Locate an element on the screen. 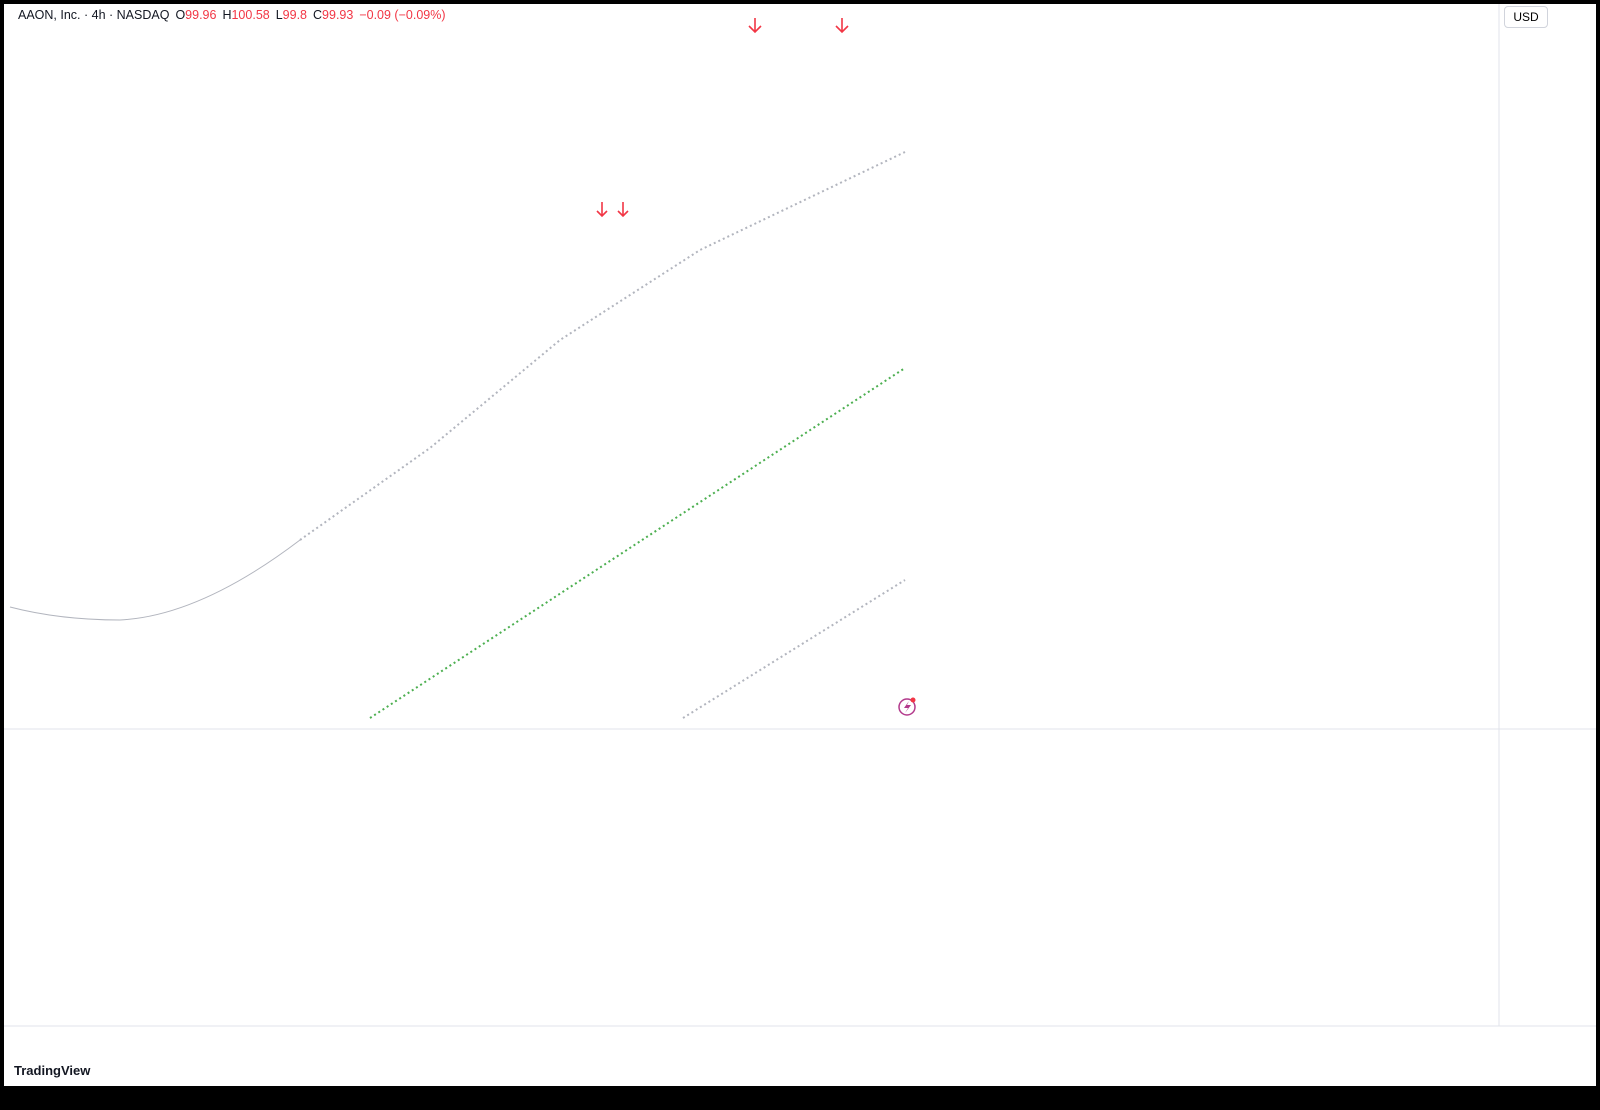  trend-lower is located at coordinates (794, 649).